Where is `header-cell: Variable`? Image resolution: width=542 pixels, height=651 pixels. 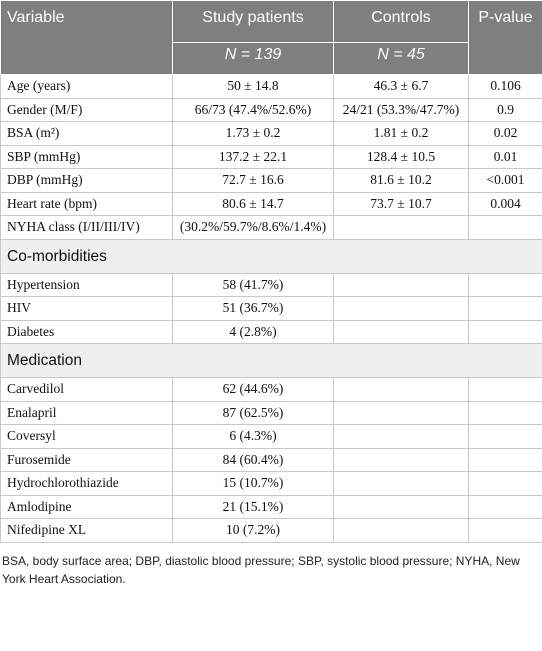 header-cell: Variable is located at coordinates (86, 37).